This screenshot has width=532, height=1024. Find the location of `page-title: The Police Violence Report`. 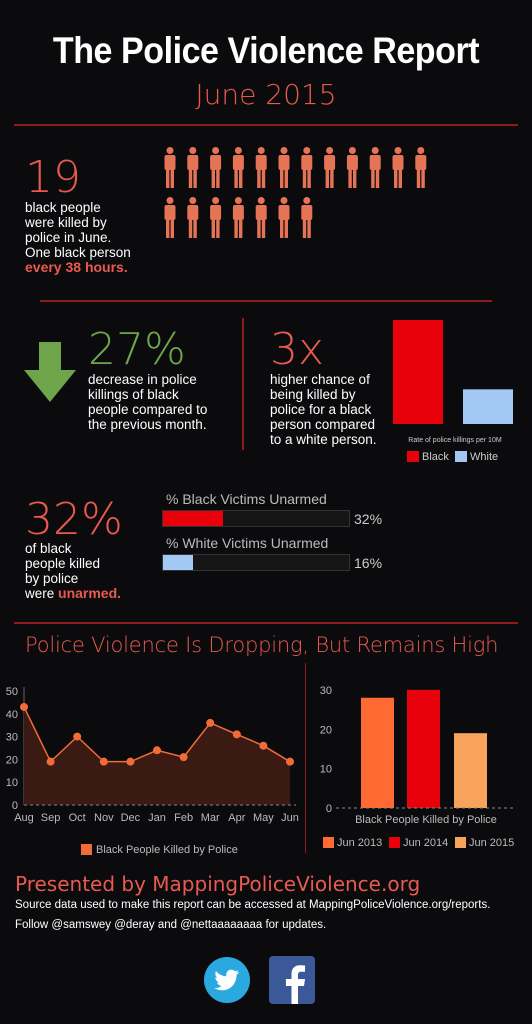

page-title: The Police Violence Report is located at coordinates (266, 50).